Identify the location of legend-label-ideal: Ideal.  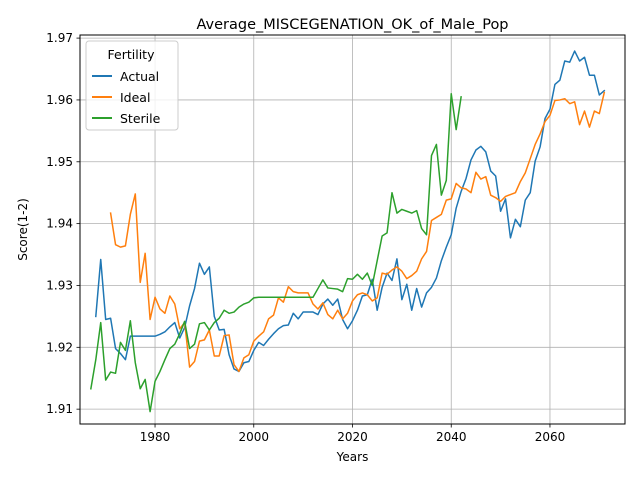
(135, 97).